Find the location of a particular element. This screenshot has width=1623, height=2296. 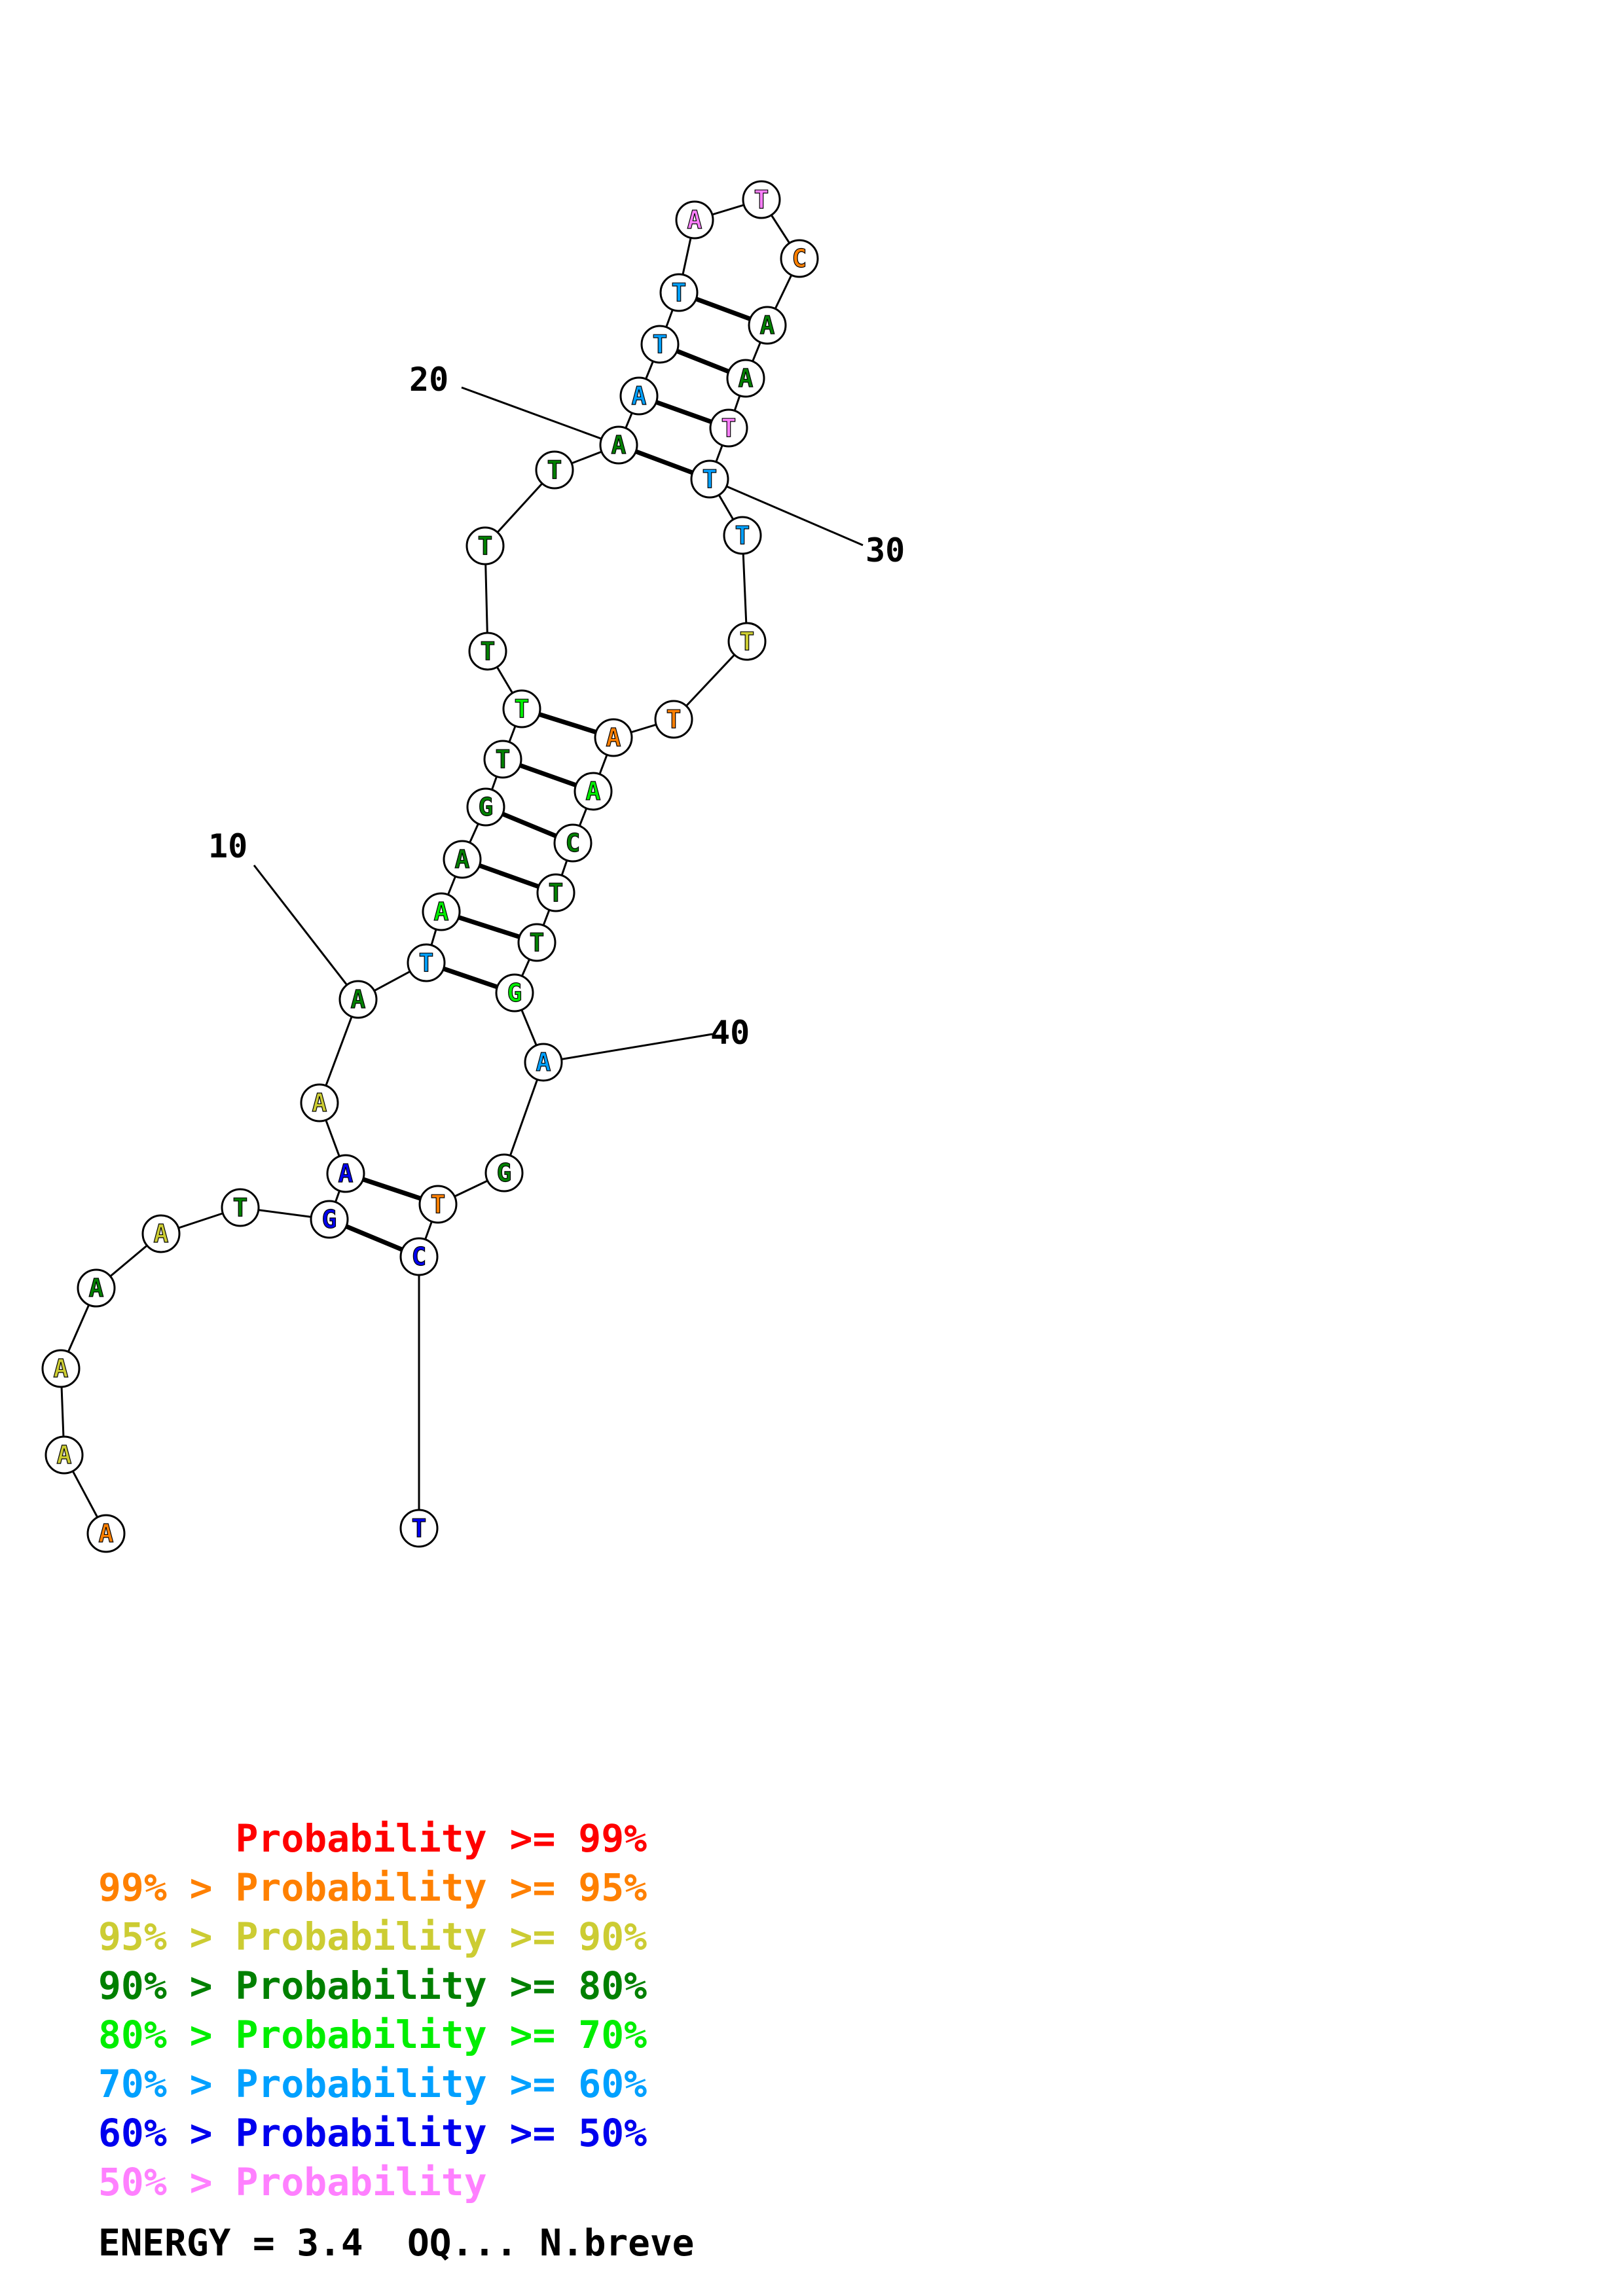

legend-prefix: 99% > is located at coordinates (167, 1887).